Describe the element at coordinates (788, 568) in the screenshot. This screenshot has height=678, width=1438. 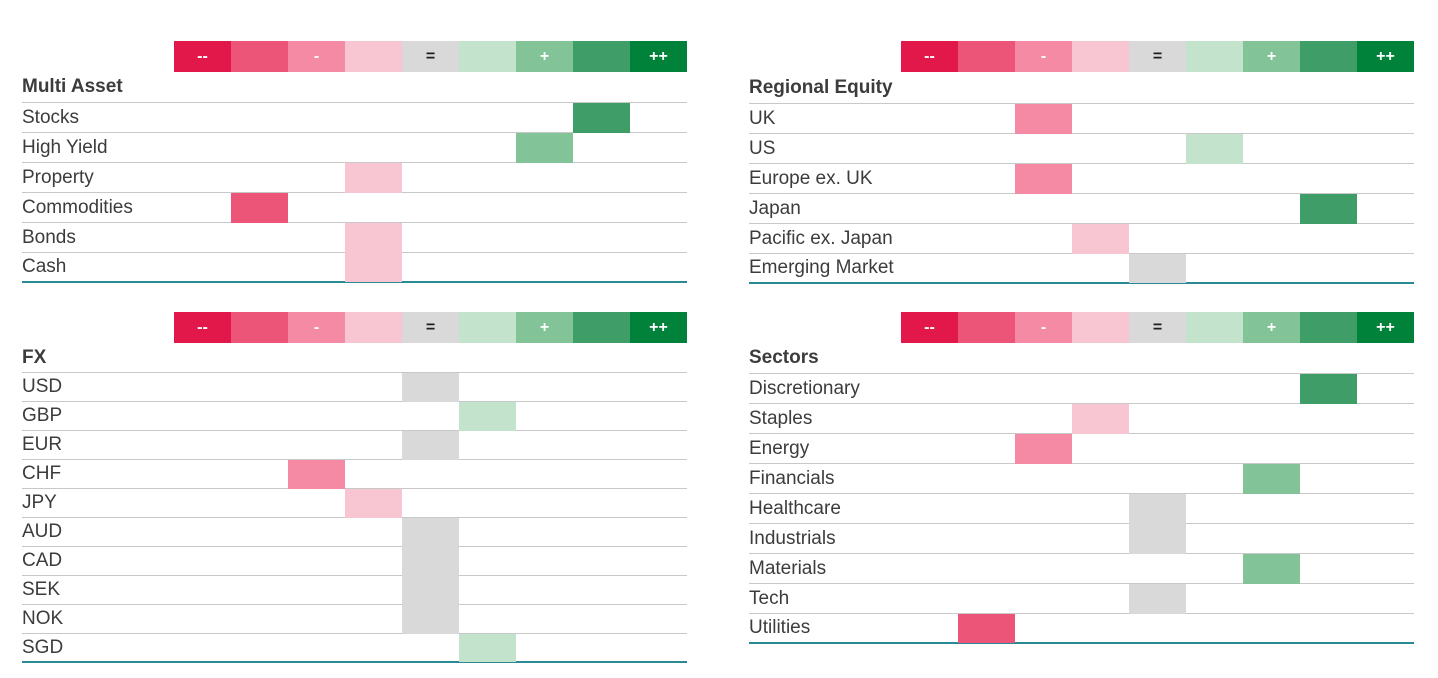
I see `row-label: Materials` at that location.